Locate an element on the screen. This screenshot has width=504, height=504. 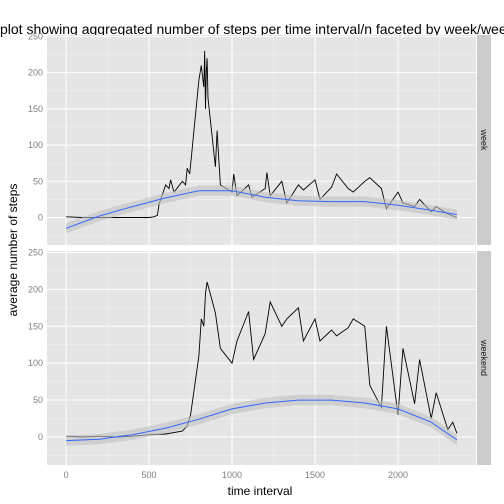
facet-strip-label: week is located at coordinates (484, 139).